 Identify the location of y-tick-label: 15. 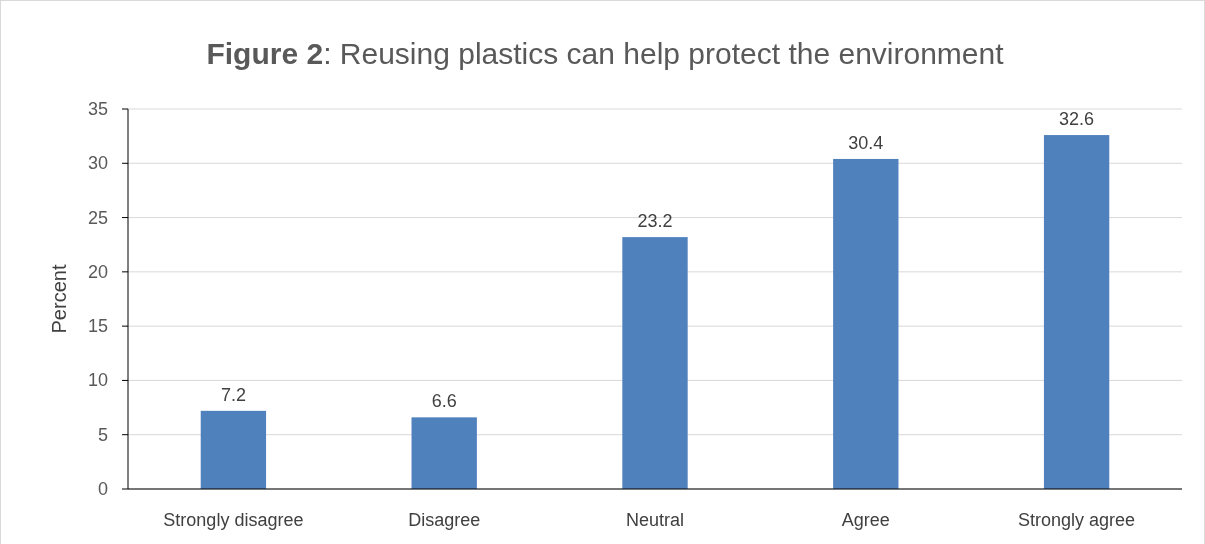
(97, 326).